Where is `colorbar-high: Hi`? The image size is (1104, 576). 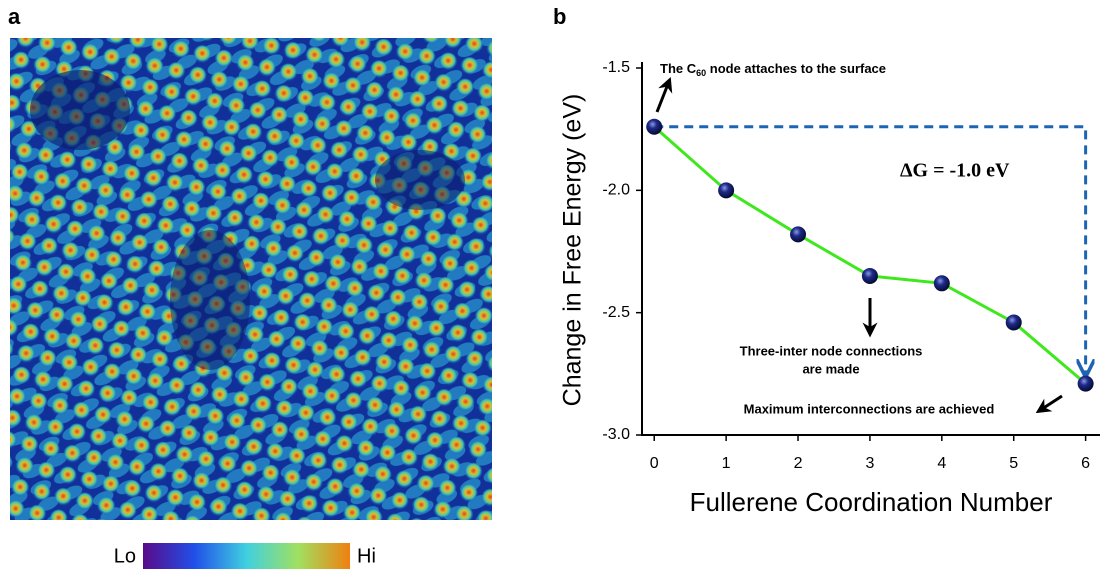
colorbar-high: Hi is located at coordinates (366, 556).